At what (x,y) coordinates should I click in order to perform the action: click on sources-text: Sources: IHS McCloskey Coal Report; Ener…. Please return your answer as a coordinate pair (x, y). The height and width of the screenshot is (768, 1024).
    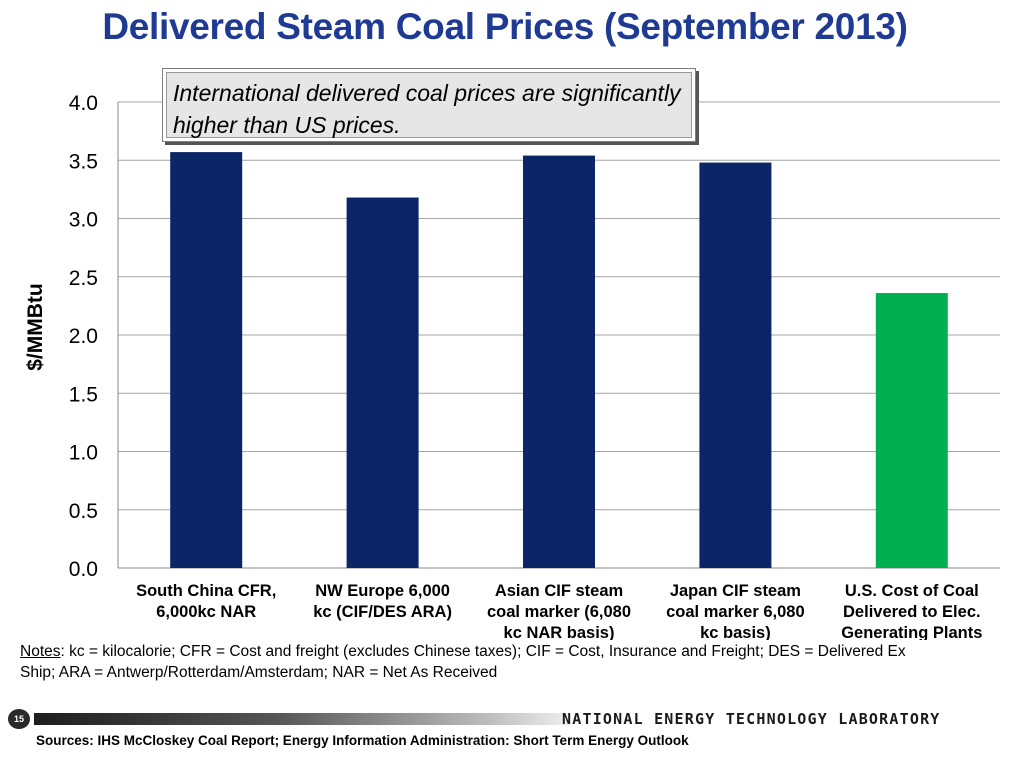
    Looking at the image, I should click on (362, 740).